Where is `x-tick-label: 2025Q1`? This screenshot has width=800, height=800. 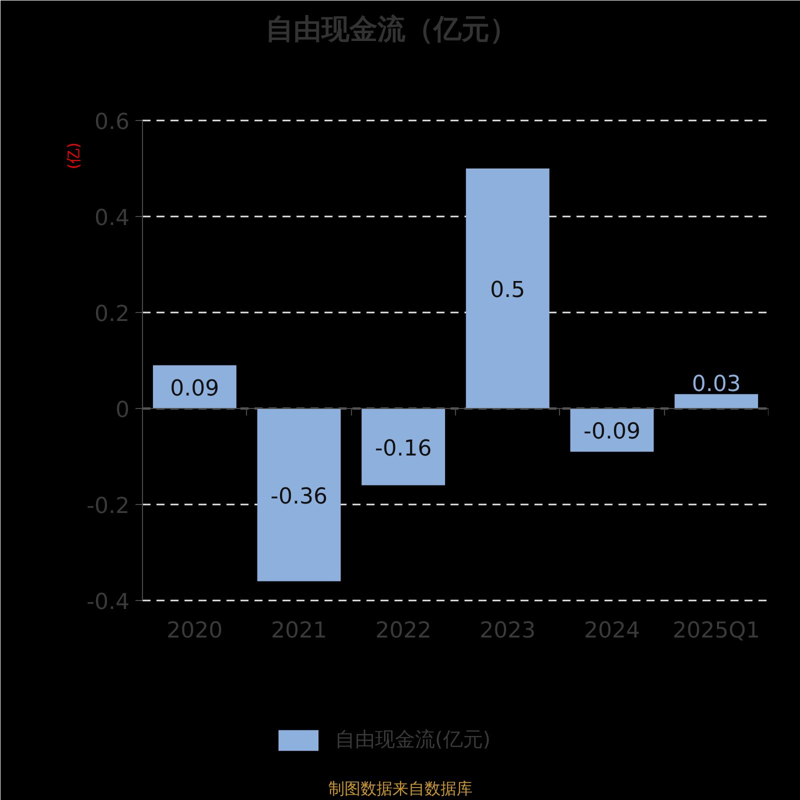 x-tick-label: 2025Q1 is located at coordinates (716, 631).